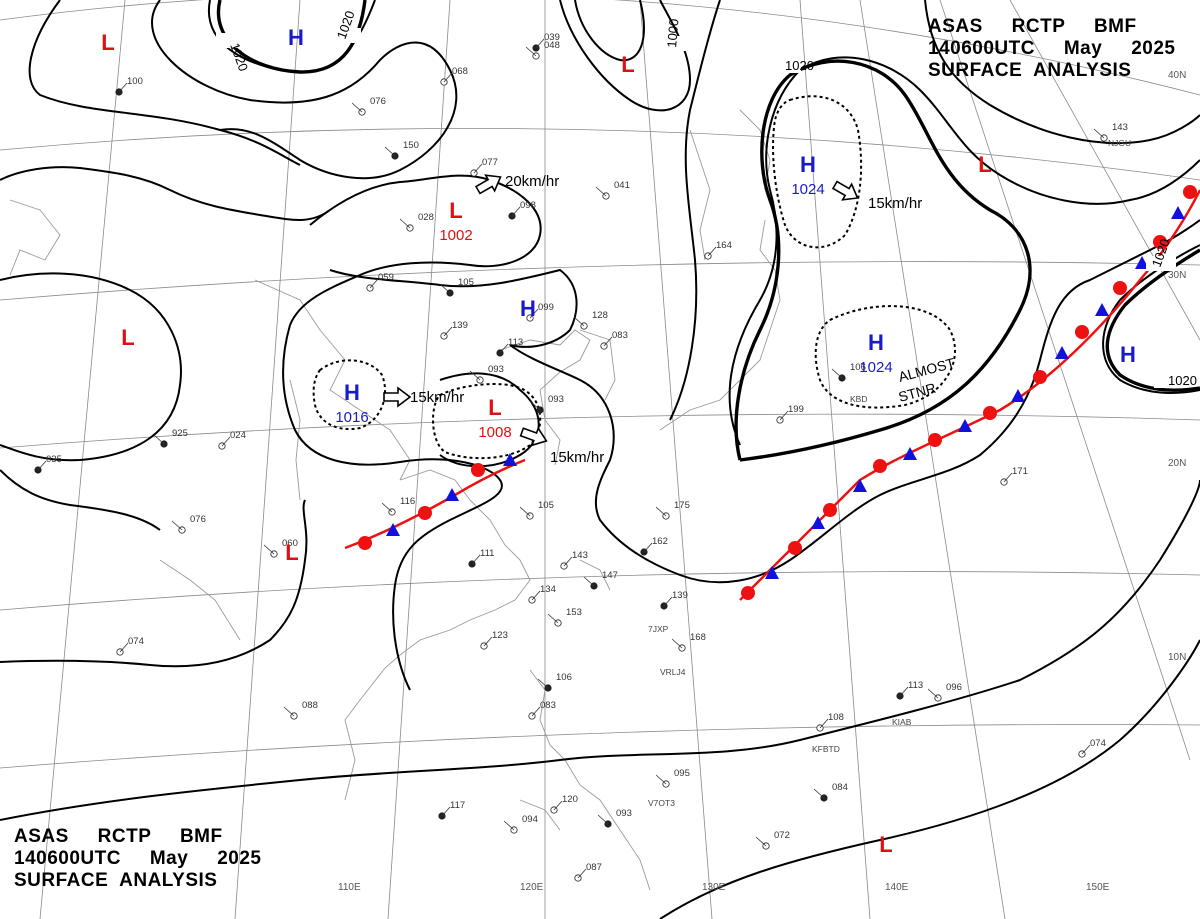  I want to click on system-pressure: 1016, so click(351, 417).